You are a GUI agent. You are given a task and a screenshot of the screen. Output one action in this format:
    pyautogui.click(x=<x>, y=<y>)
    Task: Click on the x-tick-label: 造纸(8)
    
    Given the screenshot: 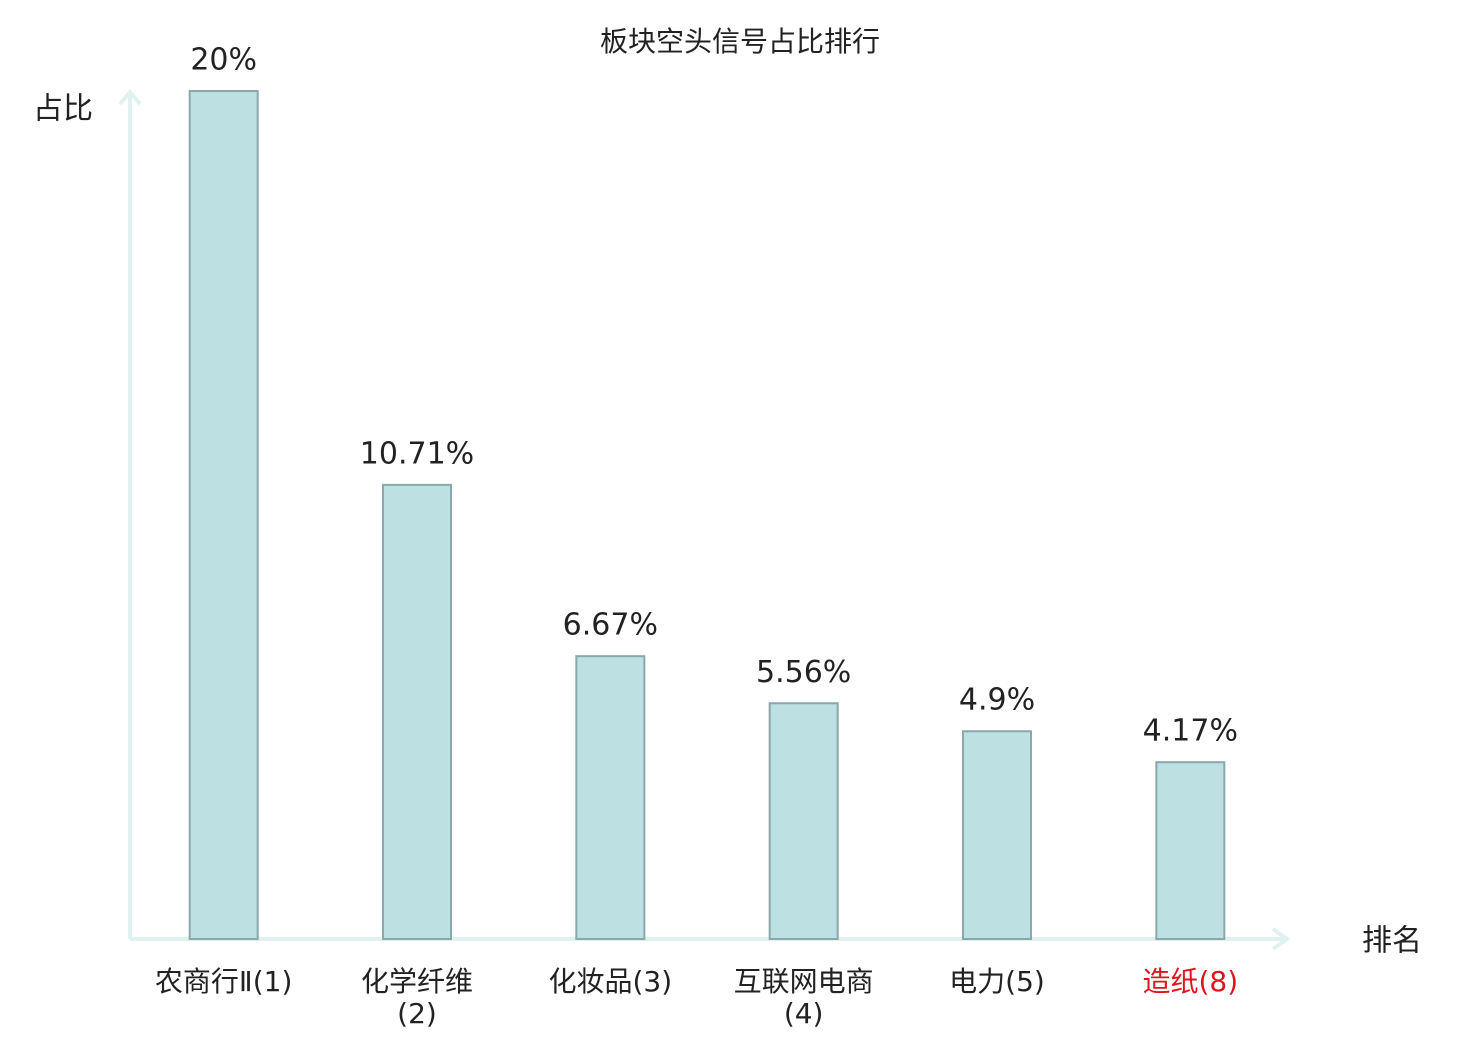 What is the action you would take?
    pyautogui.click(x=1190, y=981)
    